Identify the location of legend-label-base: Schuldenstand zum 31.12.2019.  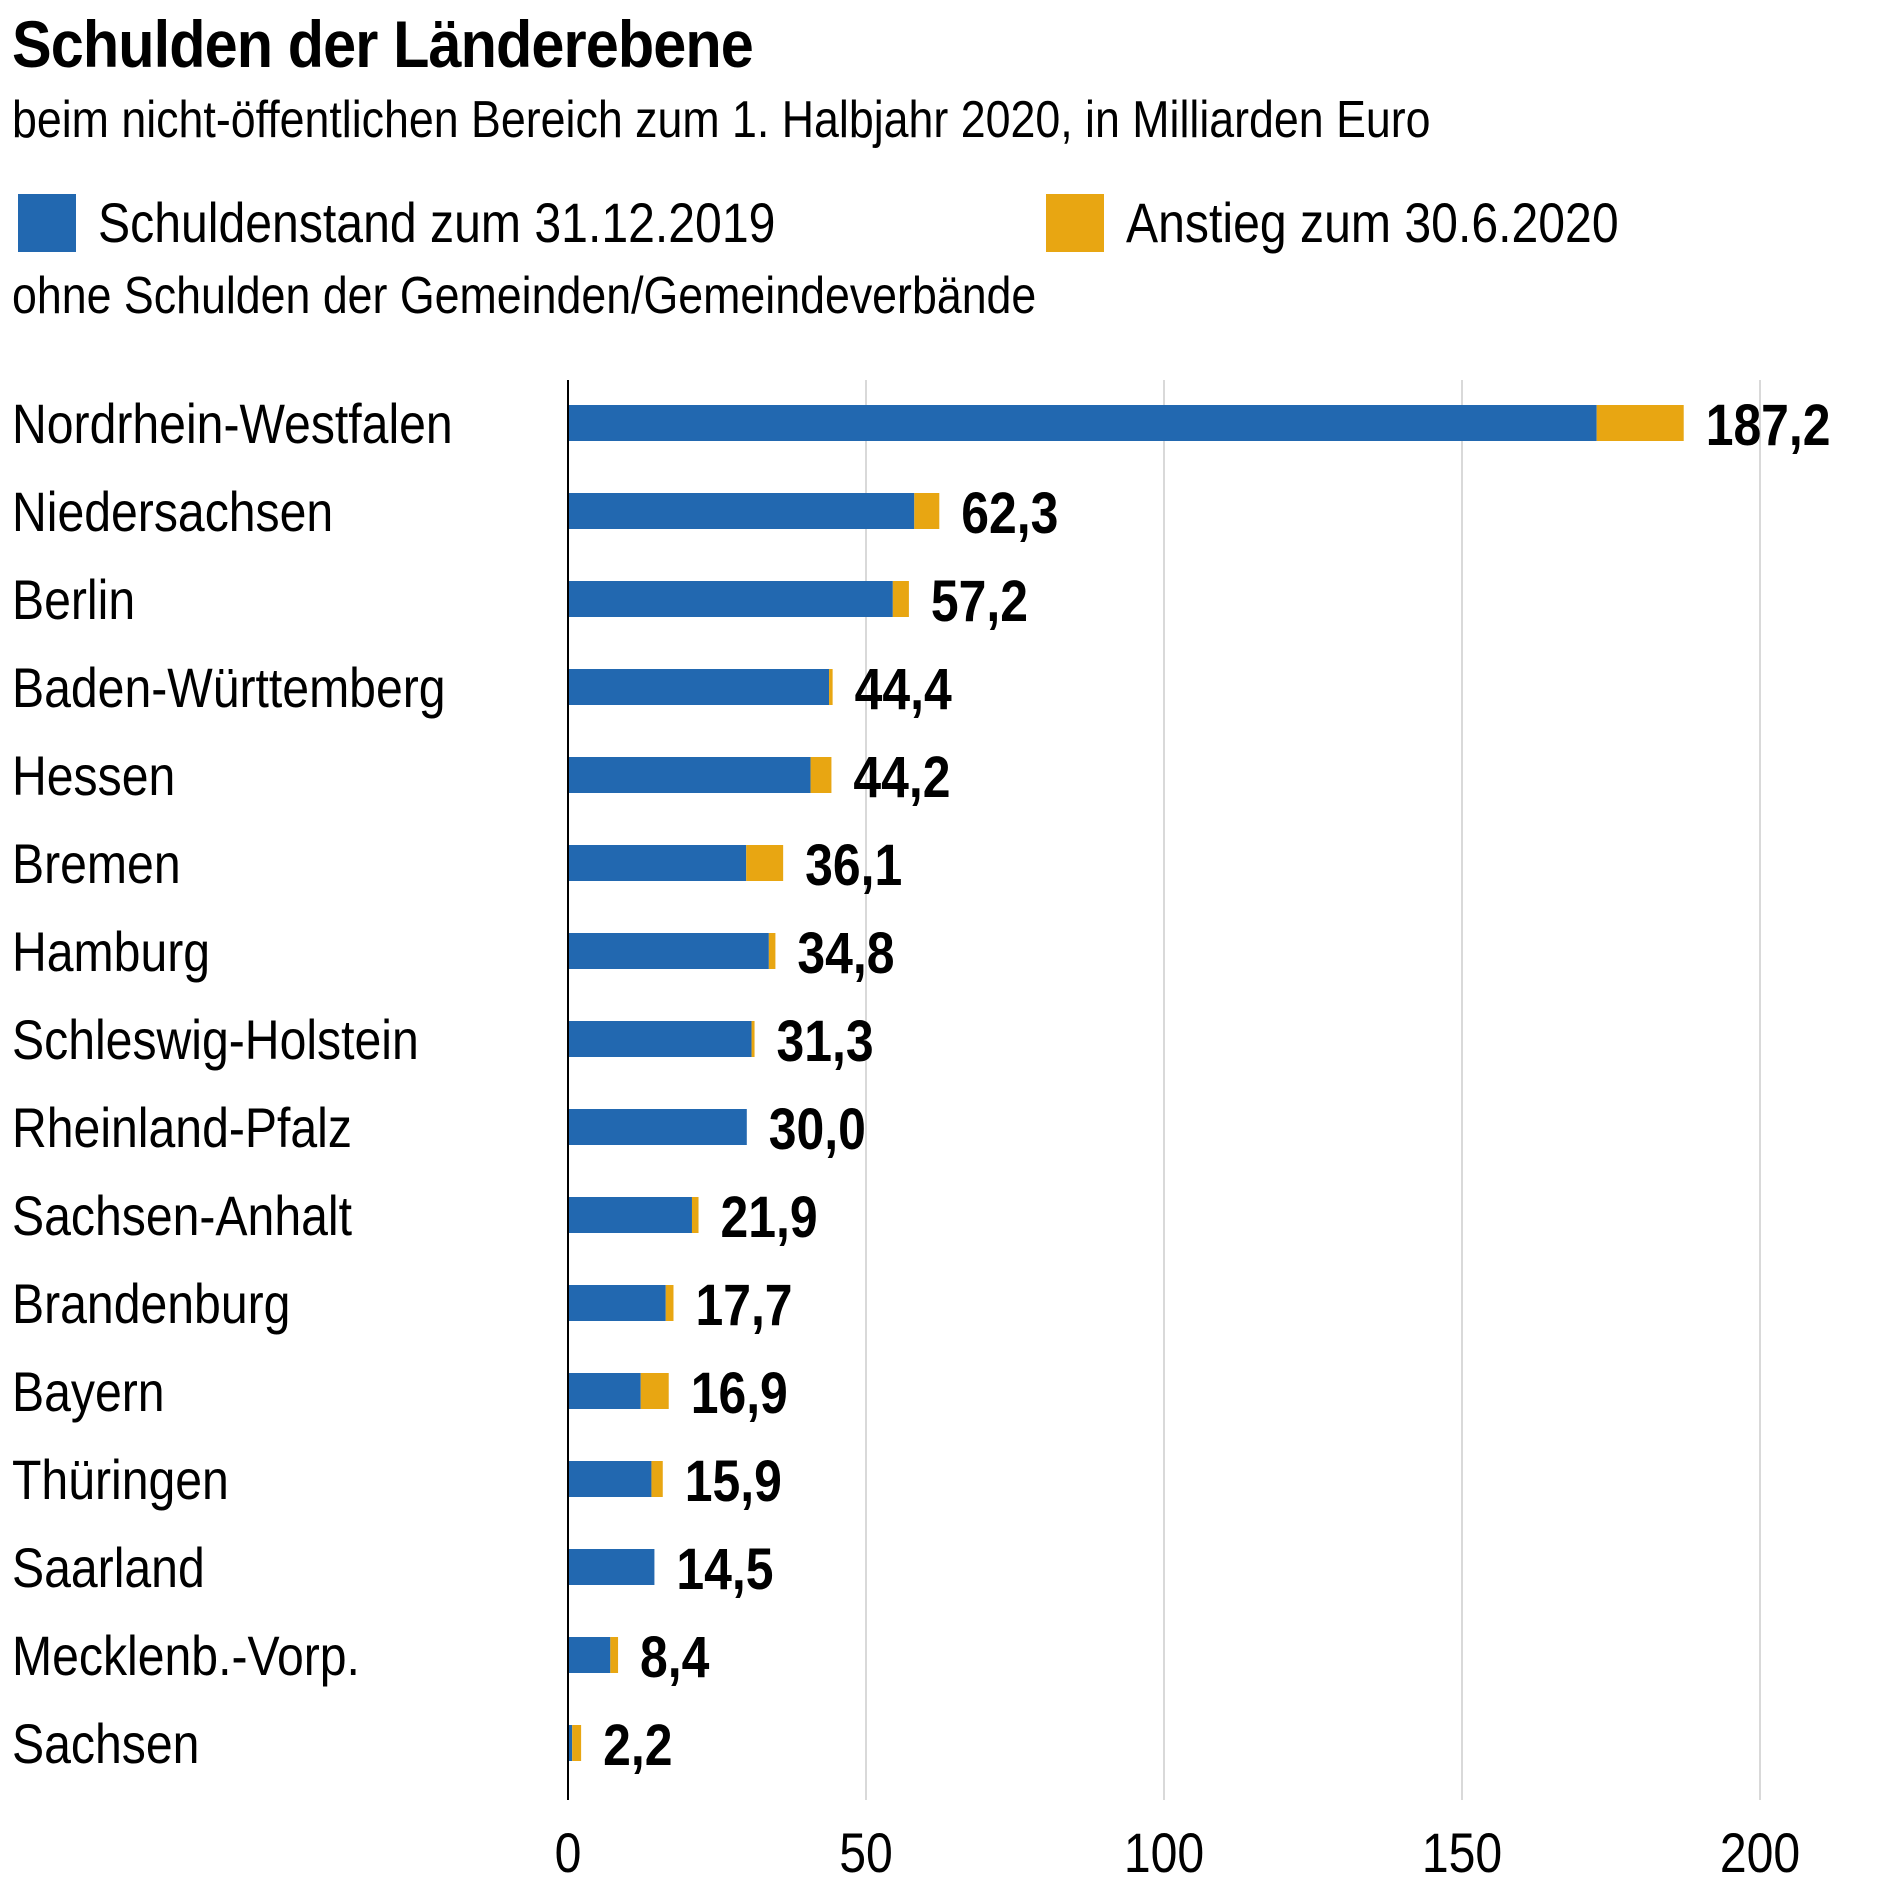
(437, 222).